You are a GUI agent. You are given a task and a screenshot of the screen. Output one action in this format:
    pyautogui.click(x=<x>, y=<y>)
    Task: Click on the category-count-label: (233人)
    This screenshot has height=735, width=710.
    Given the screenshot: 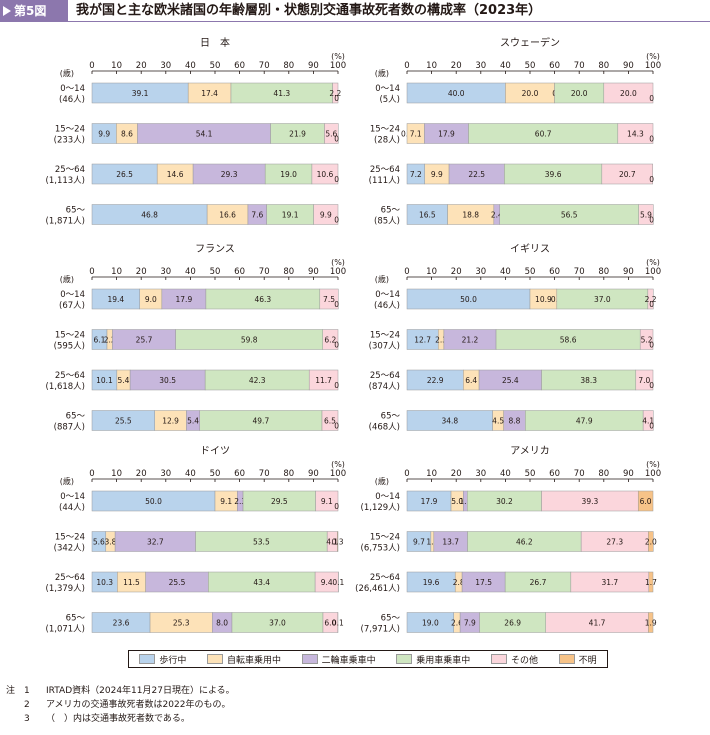 What is the action you would take?
    pyautogui.click(x=69, y=141)
    